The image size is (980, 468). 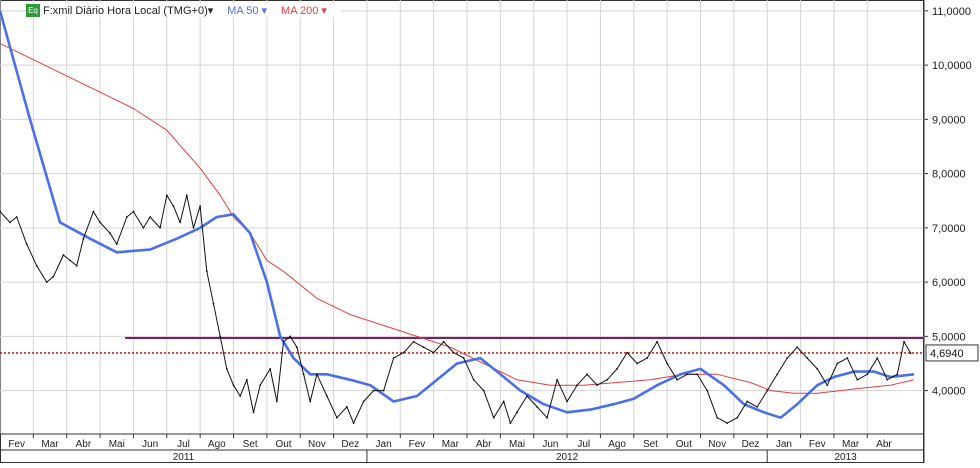 What do you see at coordinates (317, 444) in the screenshot?
I see `x-tick-label: Nov` at bounding box center [317, 444].